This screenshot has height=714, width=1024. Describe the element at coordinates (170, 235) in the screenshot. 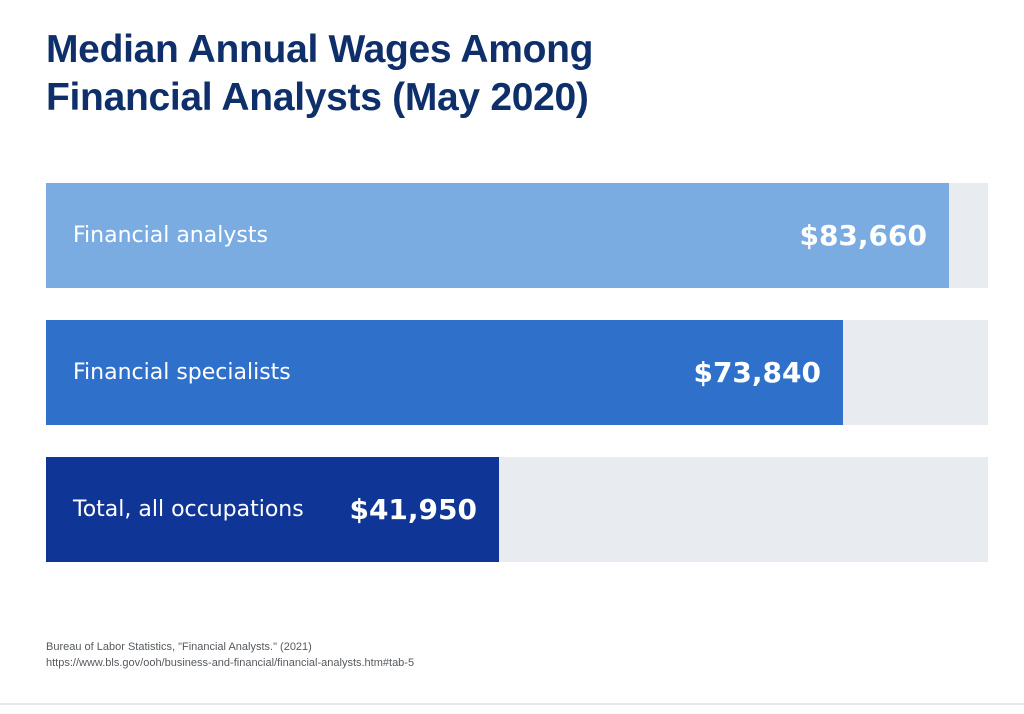

I see `bar-category-label: Financial analysts` at that location.